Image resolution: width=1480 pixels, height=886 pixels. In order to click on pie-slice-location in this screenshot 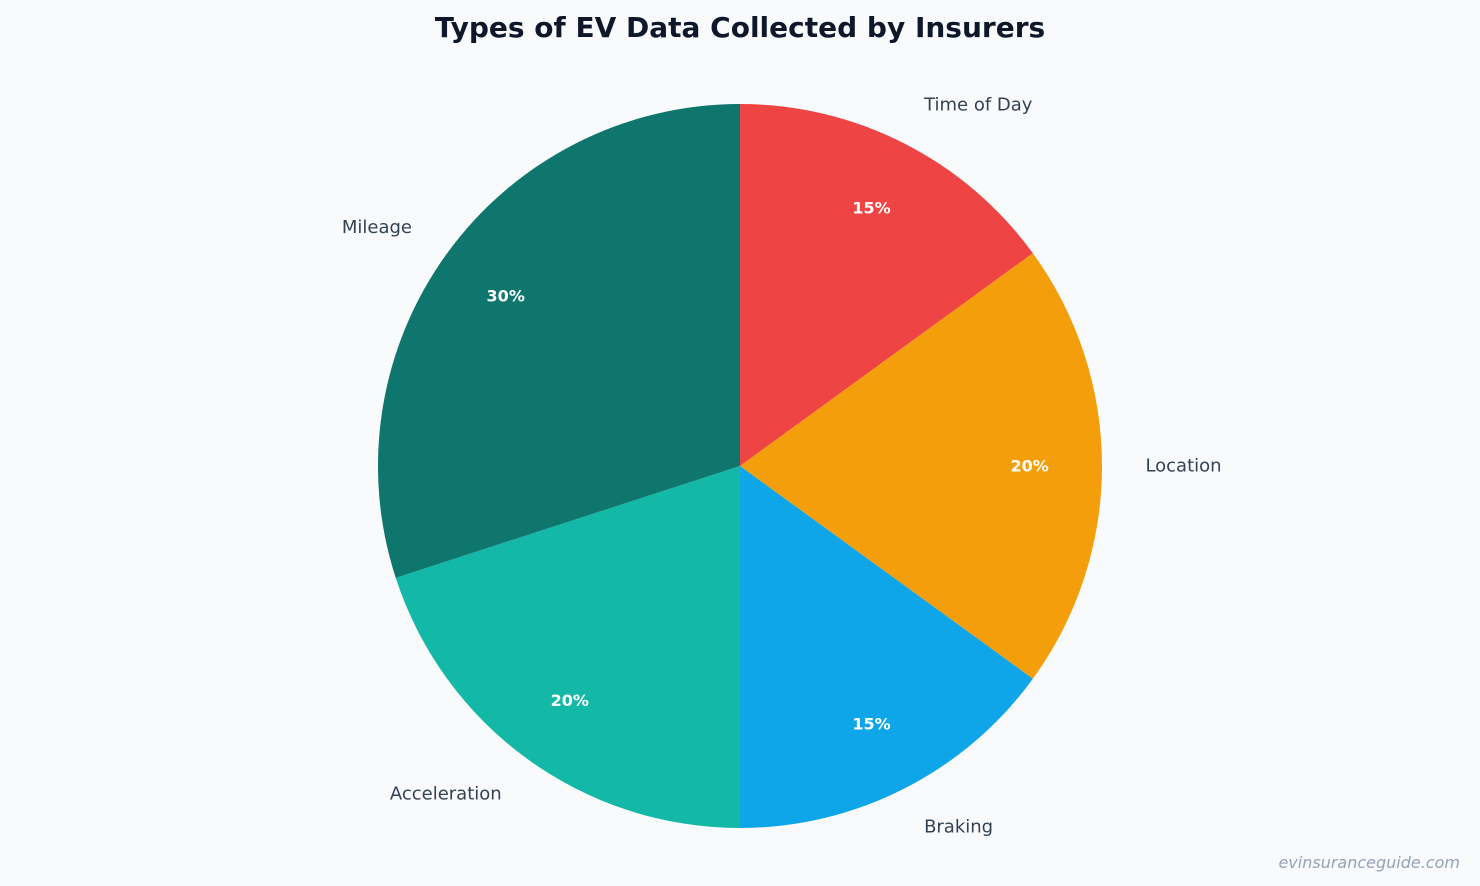, I will do `click(921, 466)`.